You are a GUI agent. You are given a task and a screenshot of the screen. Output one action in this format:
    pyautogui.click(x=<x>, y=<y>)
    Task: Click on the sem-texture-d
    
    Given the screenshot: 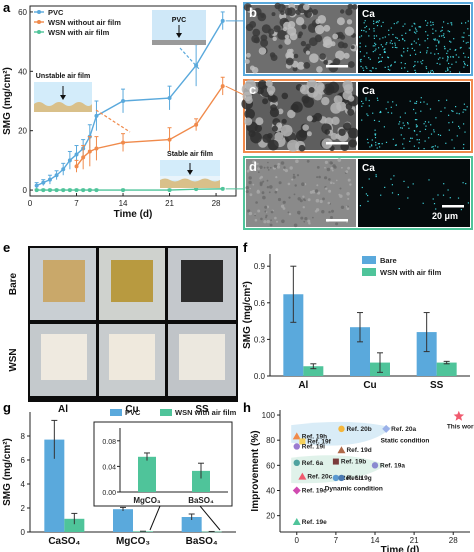 What is the action you would take?
    pyautogui.click(x=298, y=193)
    